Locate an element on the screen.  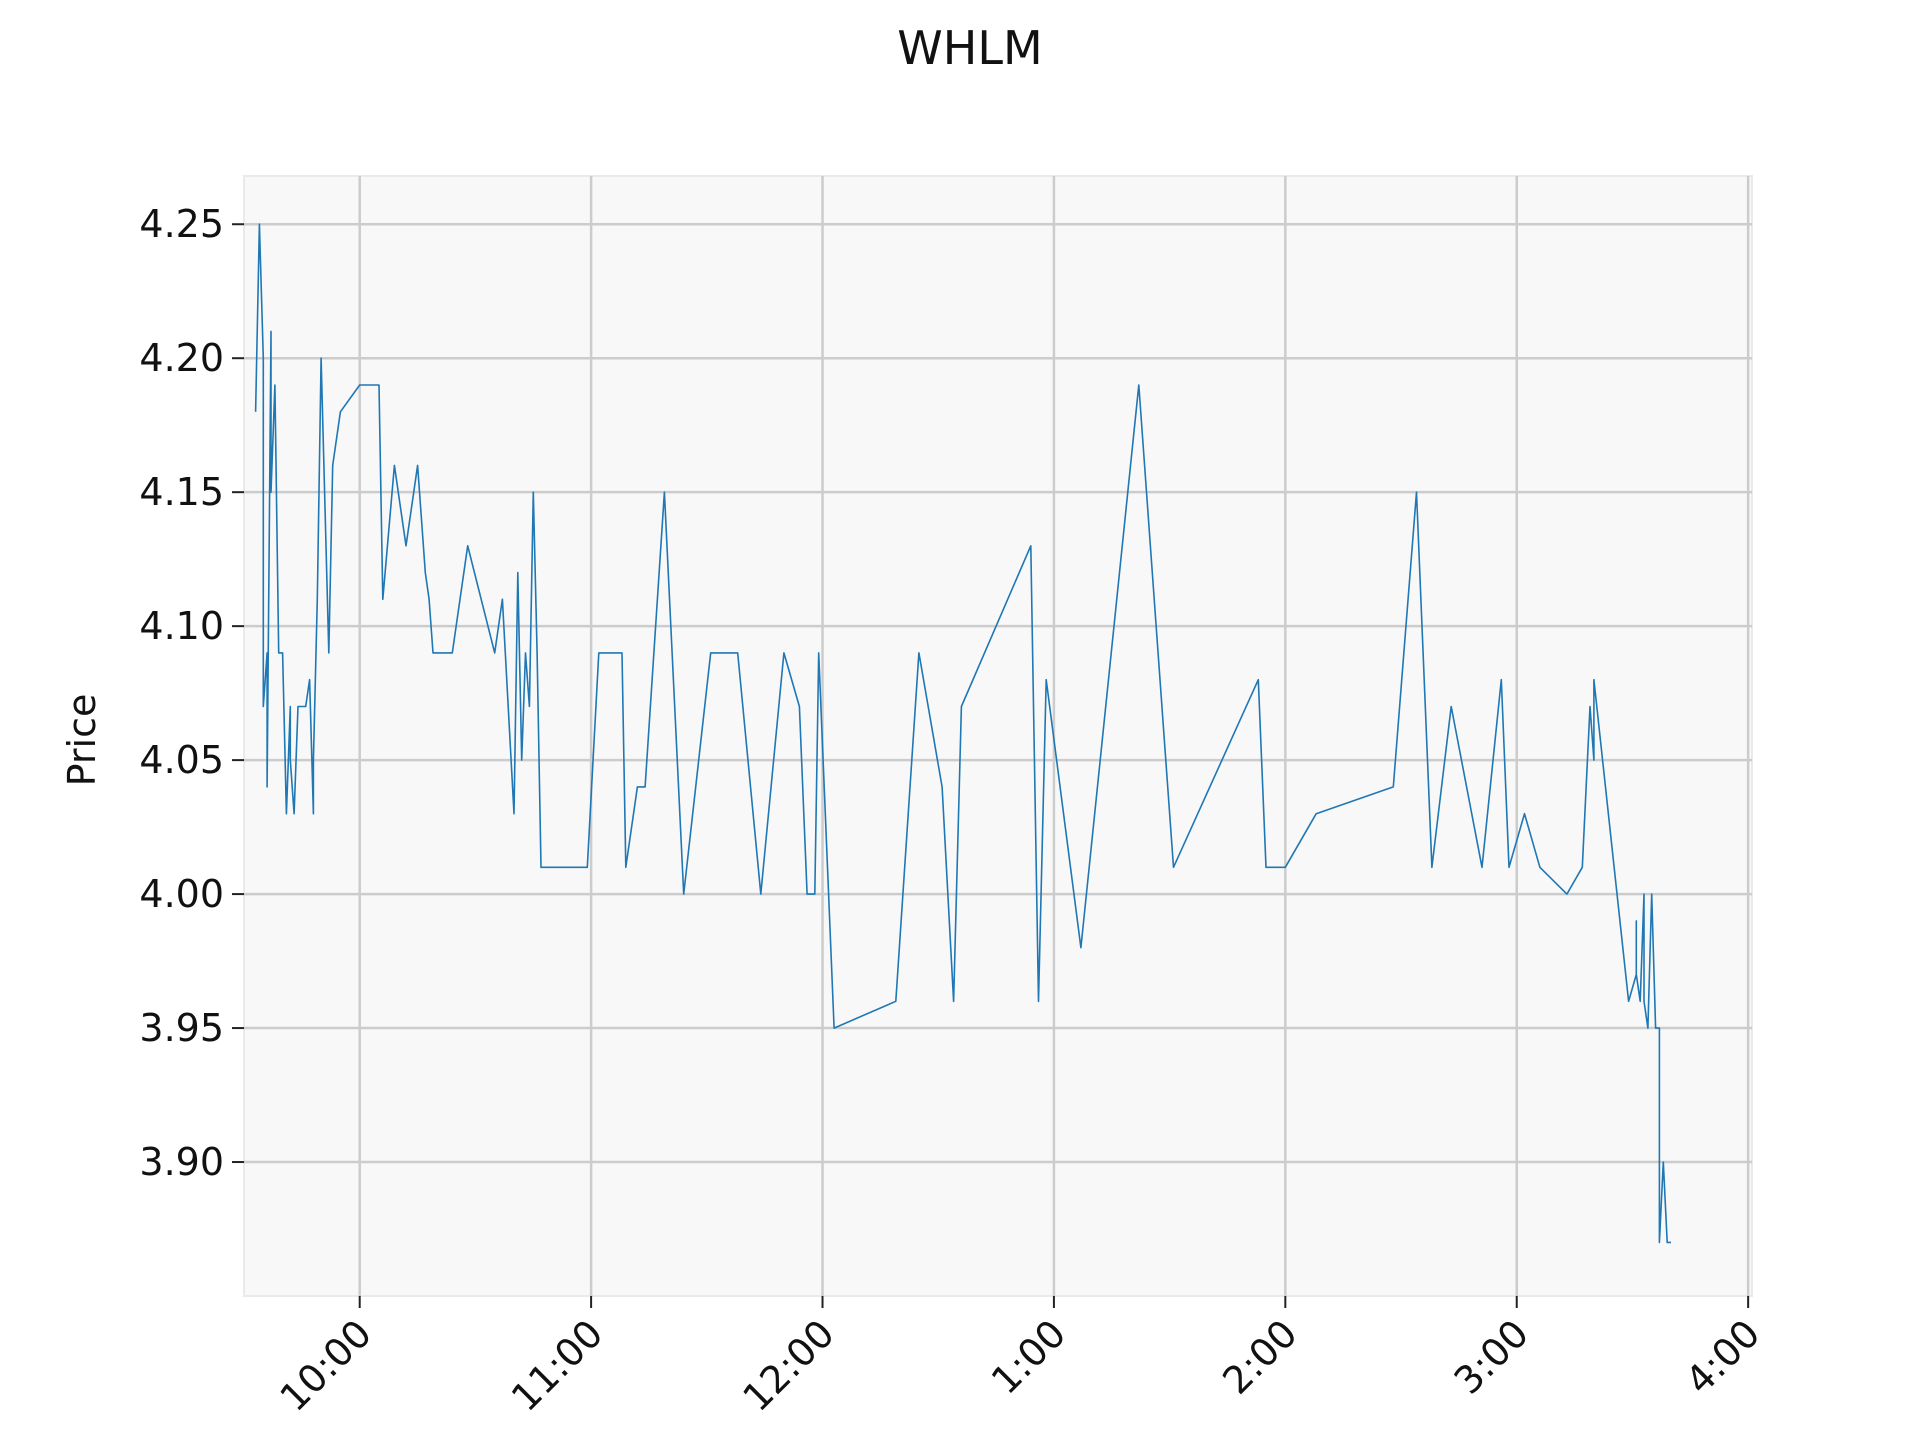
x-tick-label: 4:00 is located at coordinates (1722, 1356).